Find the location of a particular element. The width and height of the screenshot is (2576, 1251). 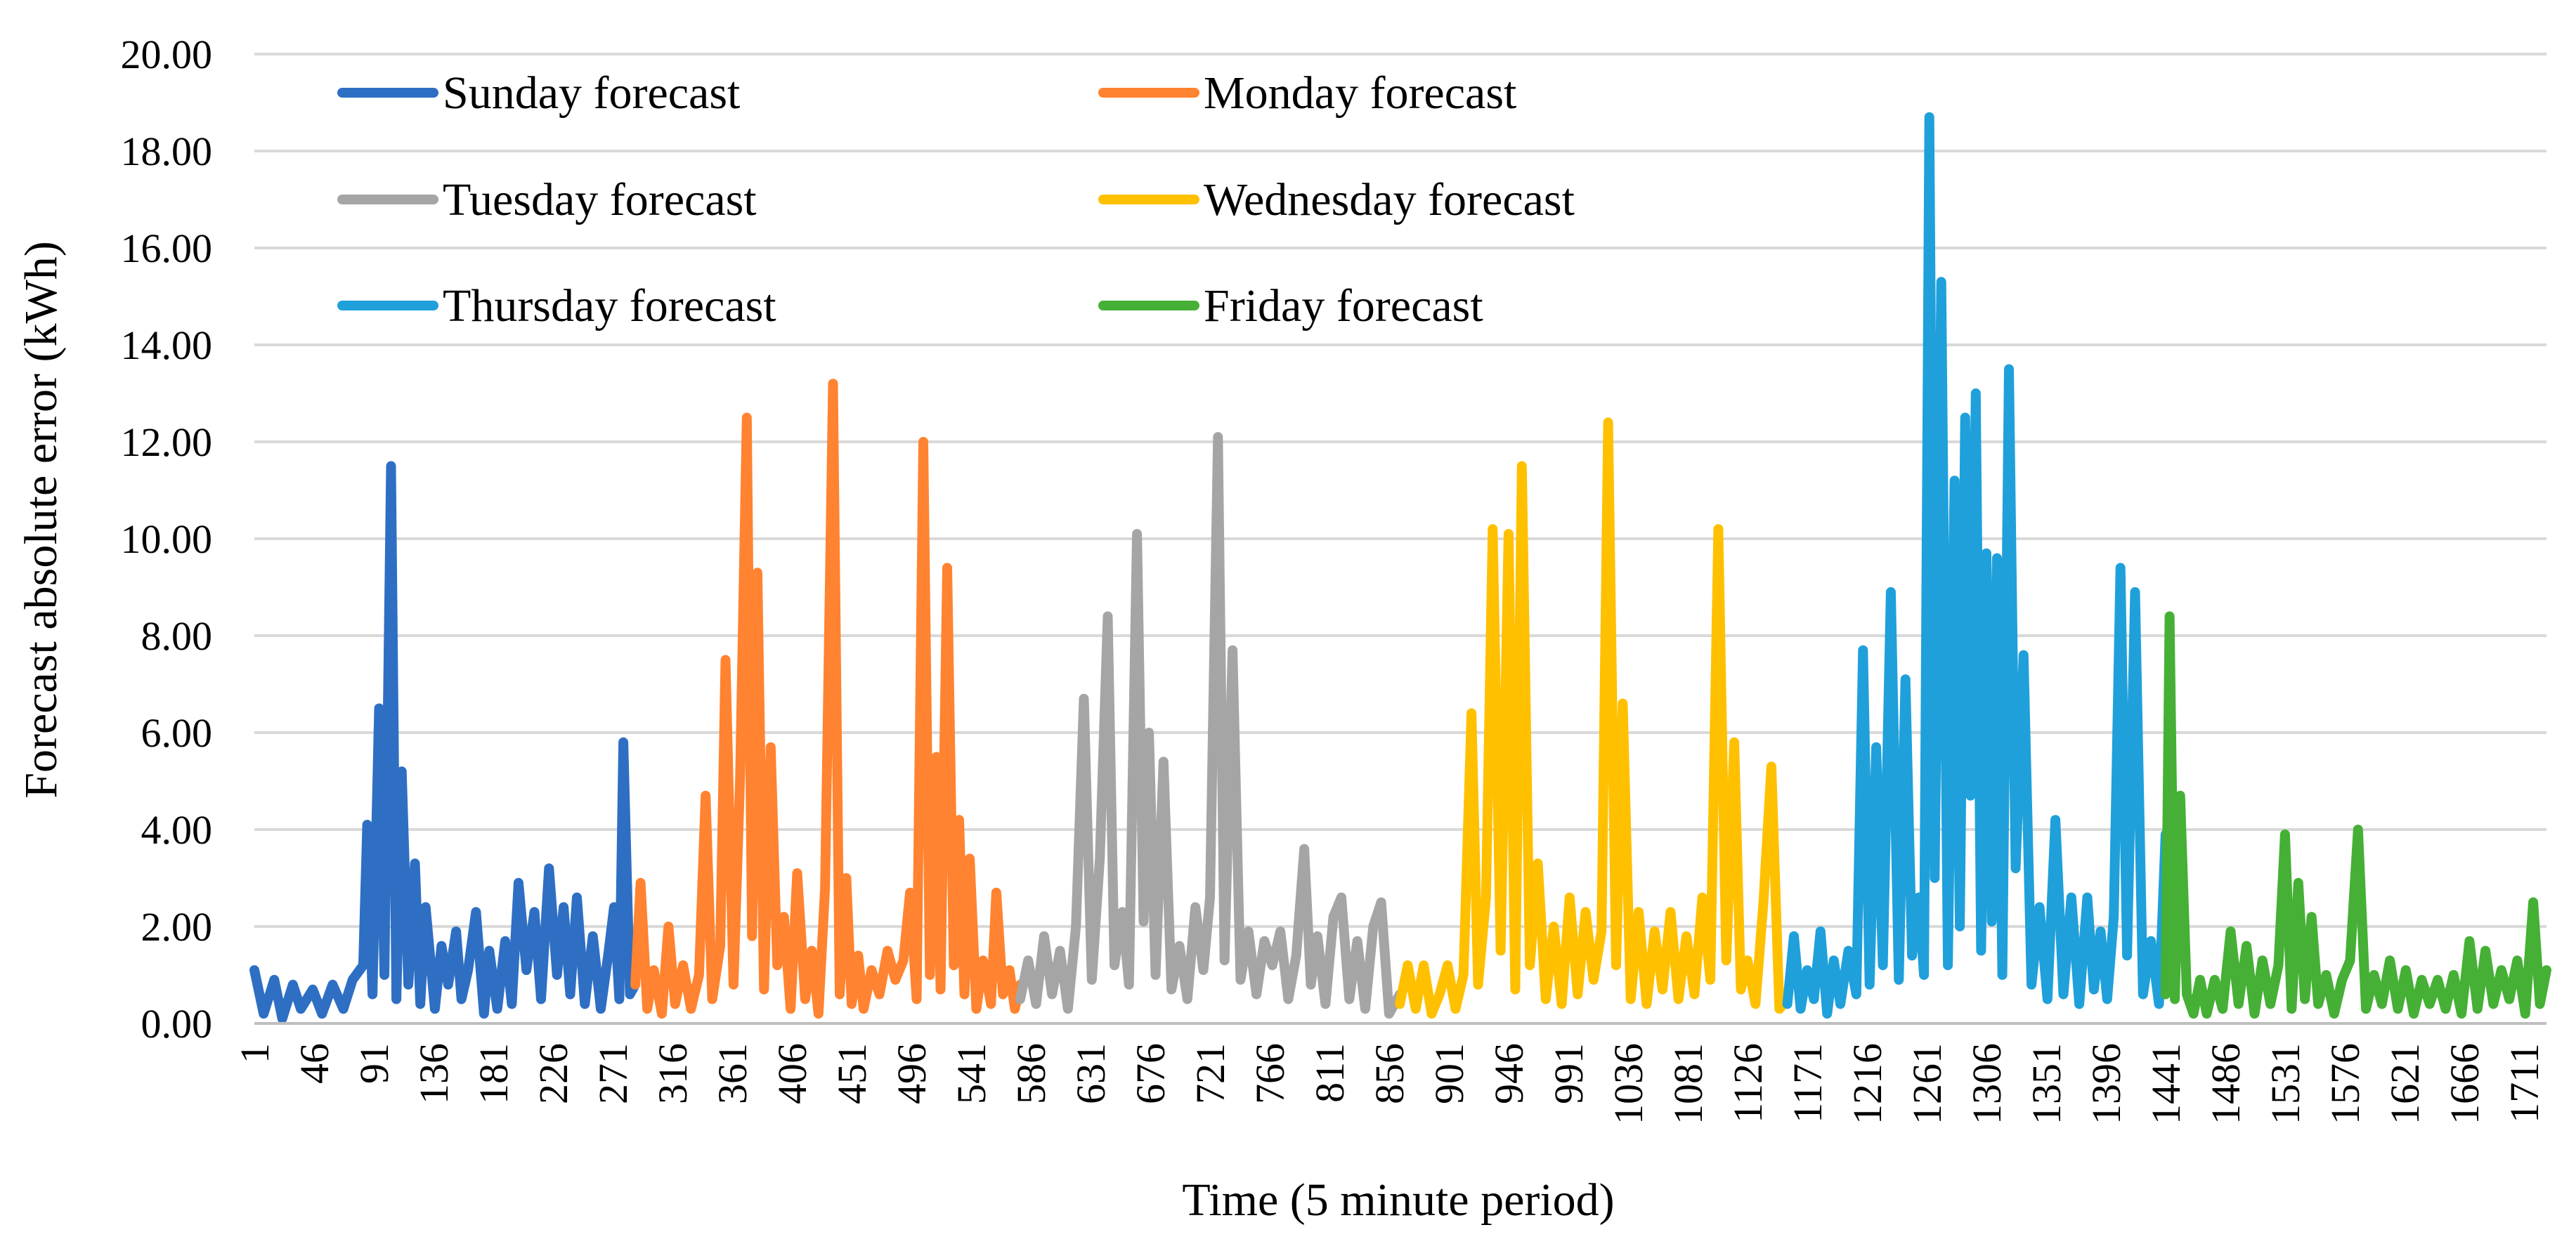

y-tick-label: 0.00 is located at coordinates (177, 1024).